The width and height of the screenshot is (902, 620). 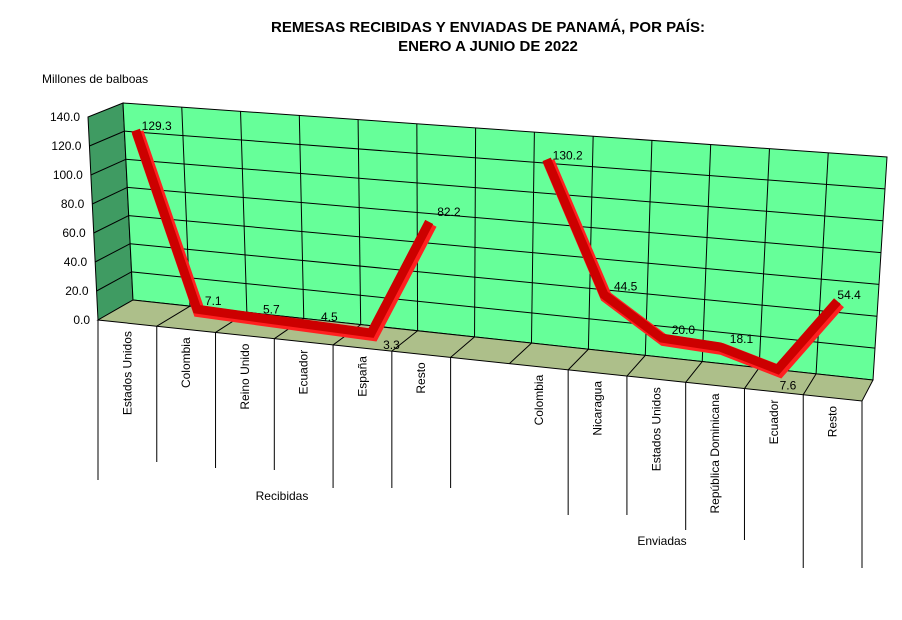 I want to click on data-label: 5.7, so click(x=271, y=309).